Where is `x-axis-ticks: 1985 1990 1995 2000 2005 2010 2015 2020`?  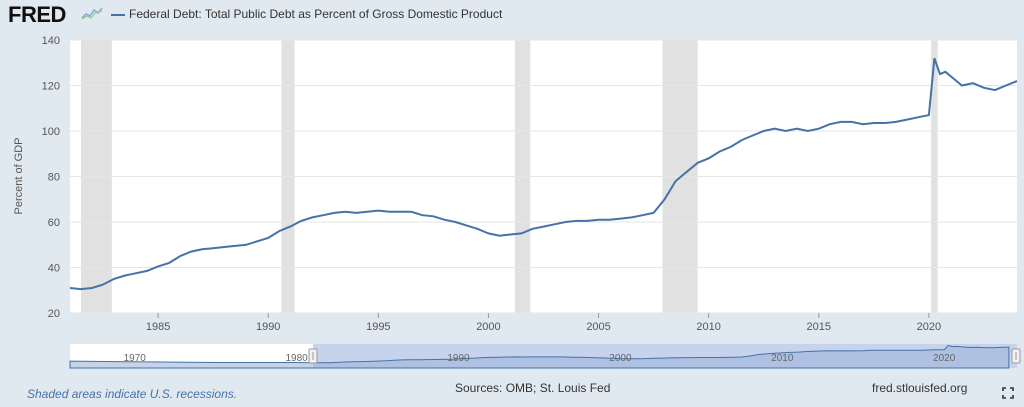 x-axis-ticks: 1985 1990 1995 2000 2005 2010 2015 2020 is located at coordinates (543, 323).